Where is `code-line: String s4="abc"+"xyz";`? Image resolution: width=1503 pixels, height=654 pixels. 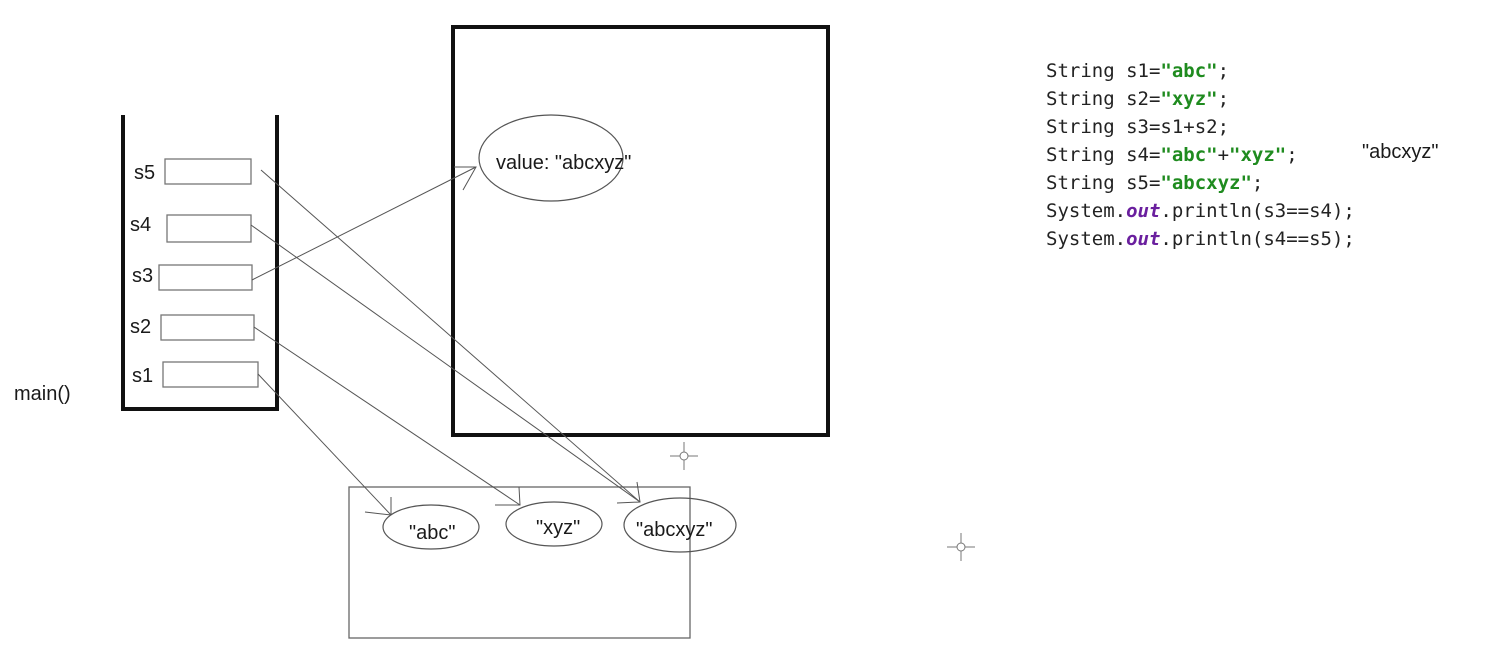 code-line: String s4="abc"+"xyz"; is located at coordinates (1200, 155).